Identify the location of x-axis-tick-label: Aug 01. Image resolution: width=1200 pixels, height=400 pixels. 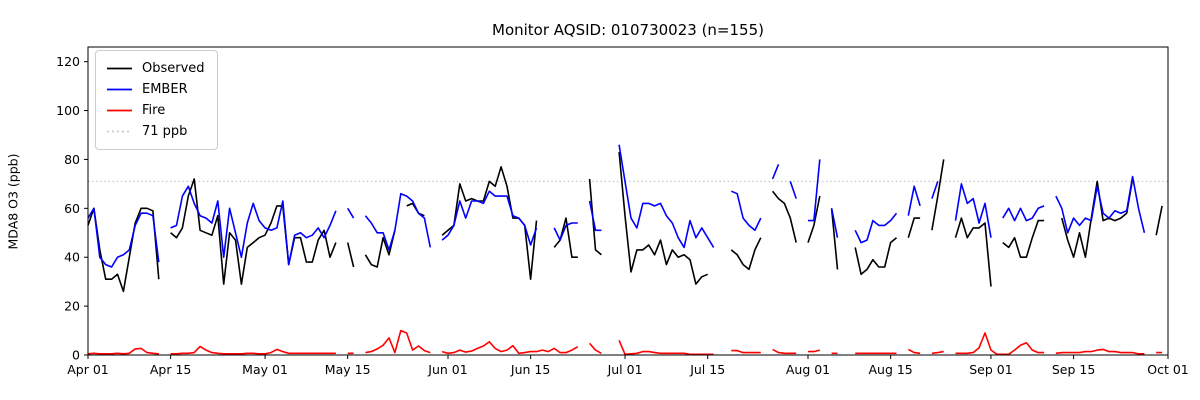
(808, 369).